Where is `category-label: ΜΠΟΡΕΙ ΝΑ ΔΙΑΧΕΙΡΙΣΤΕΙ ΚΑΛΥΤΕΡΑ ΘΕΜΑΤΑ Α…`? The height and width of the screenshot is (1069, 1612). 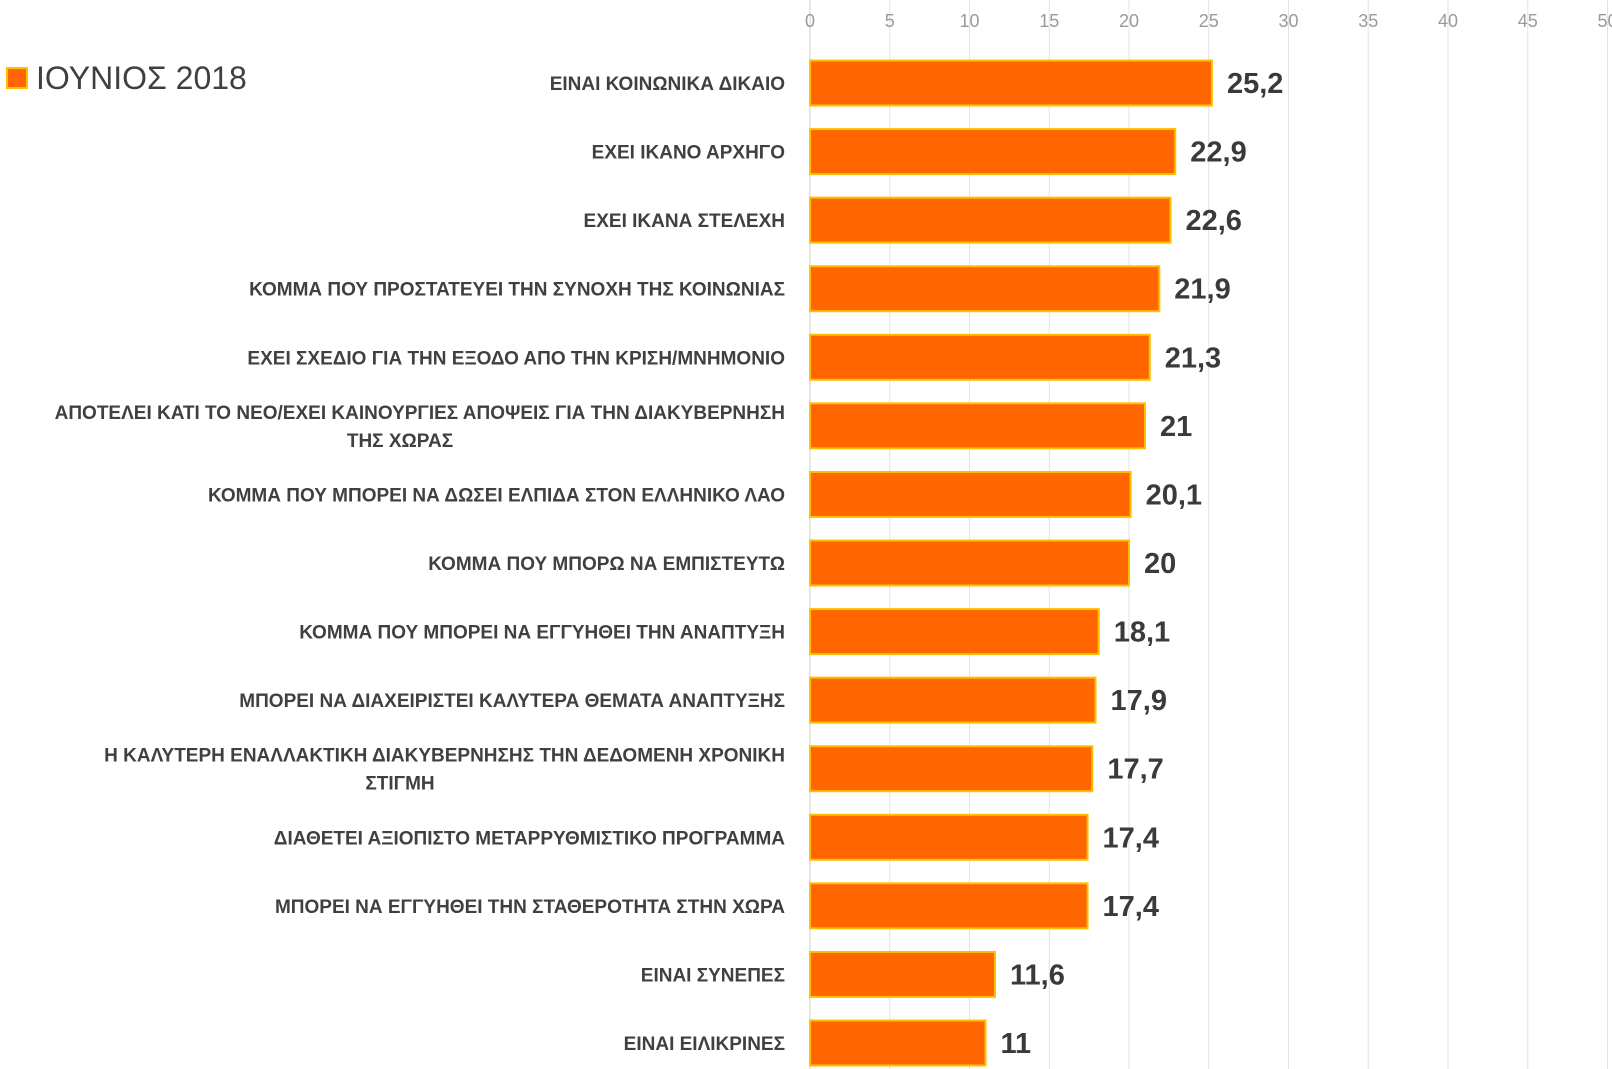
category-label: ΜΠΟΡΕΙ ΝΑ ΔΙΑΧΕΙΡΙΣΤΕΙ ΚΑΛΥΤΕΡΑ ΘΕΜΑΤΑ Α… is located at coordinates (512, 701).